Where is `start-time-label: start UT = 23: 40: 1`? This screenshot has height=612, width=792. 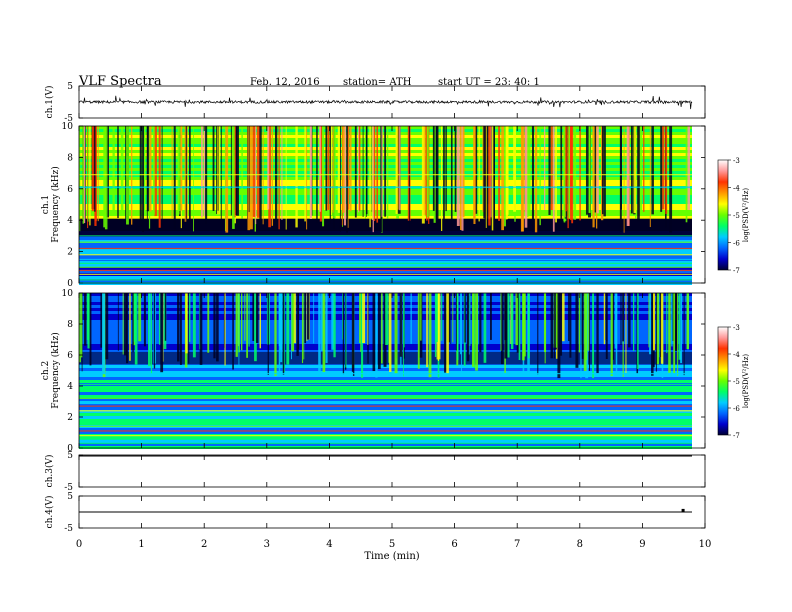 start-time-label: start UT = 23: 40: 1 is located at coordinates (489, 82).